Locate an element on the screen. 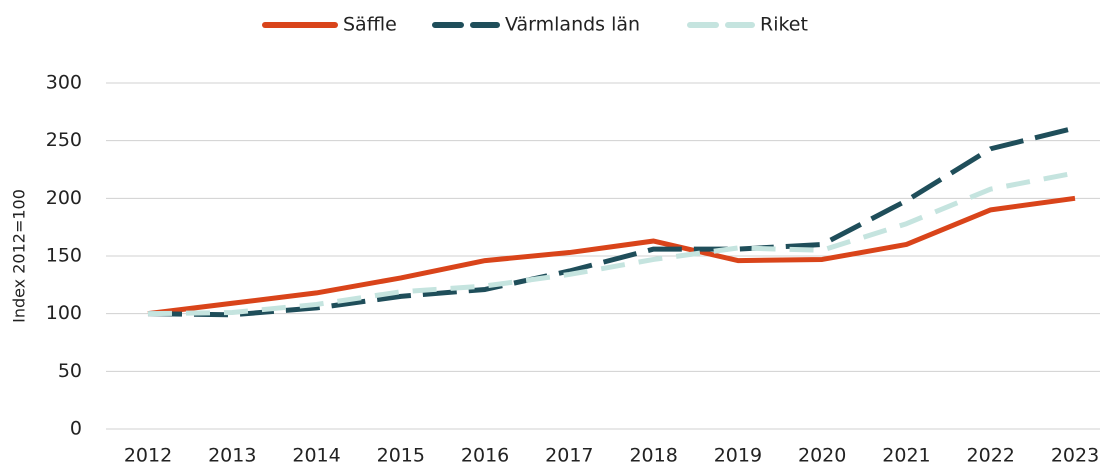 Image resolution: width=1113 pixels, height=468 pixels. x-tick-label: 2015 is located at coordinates (401, 456).